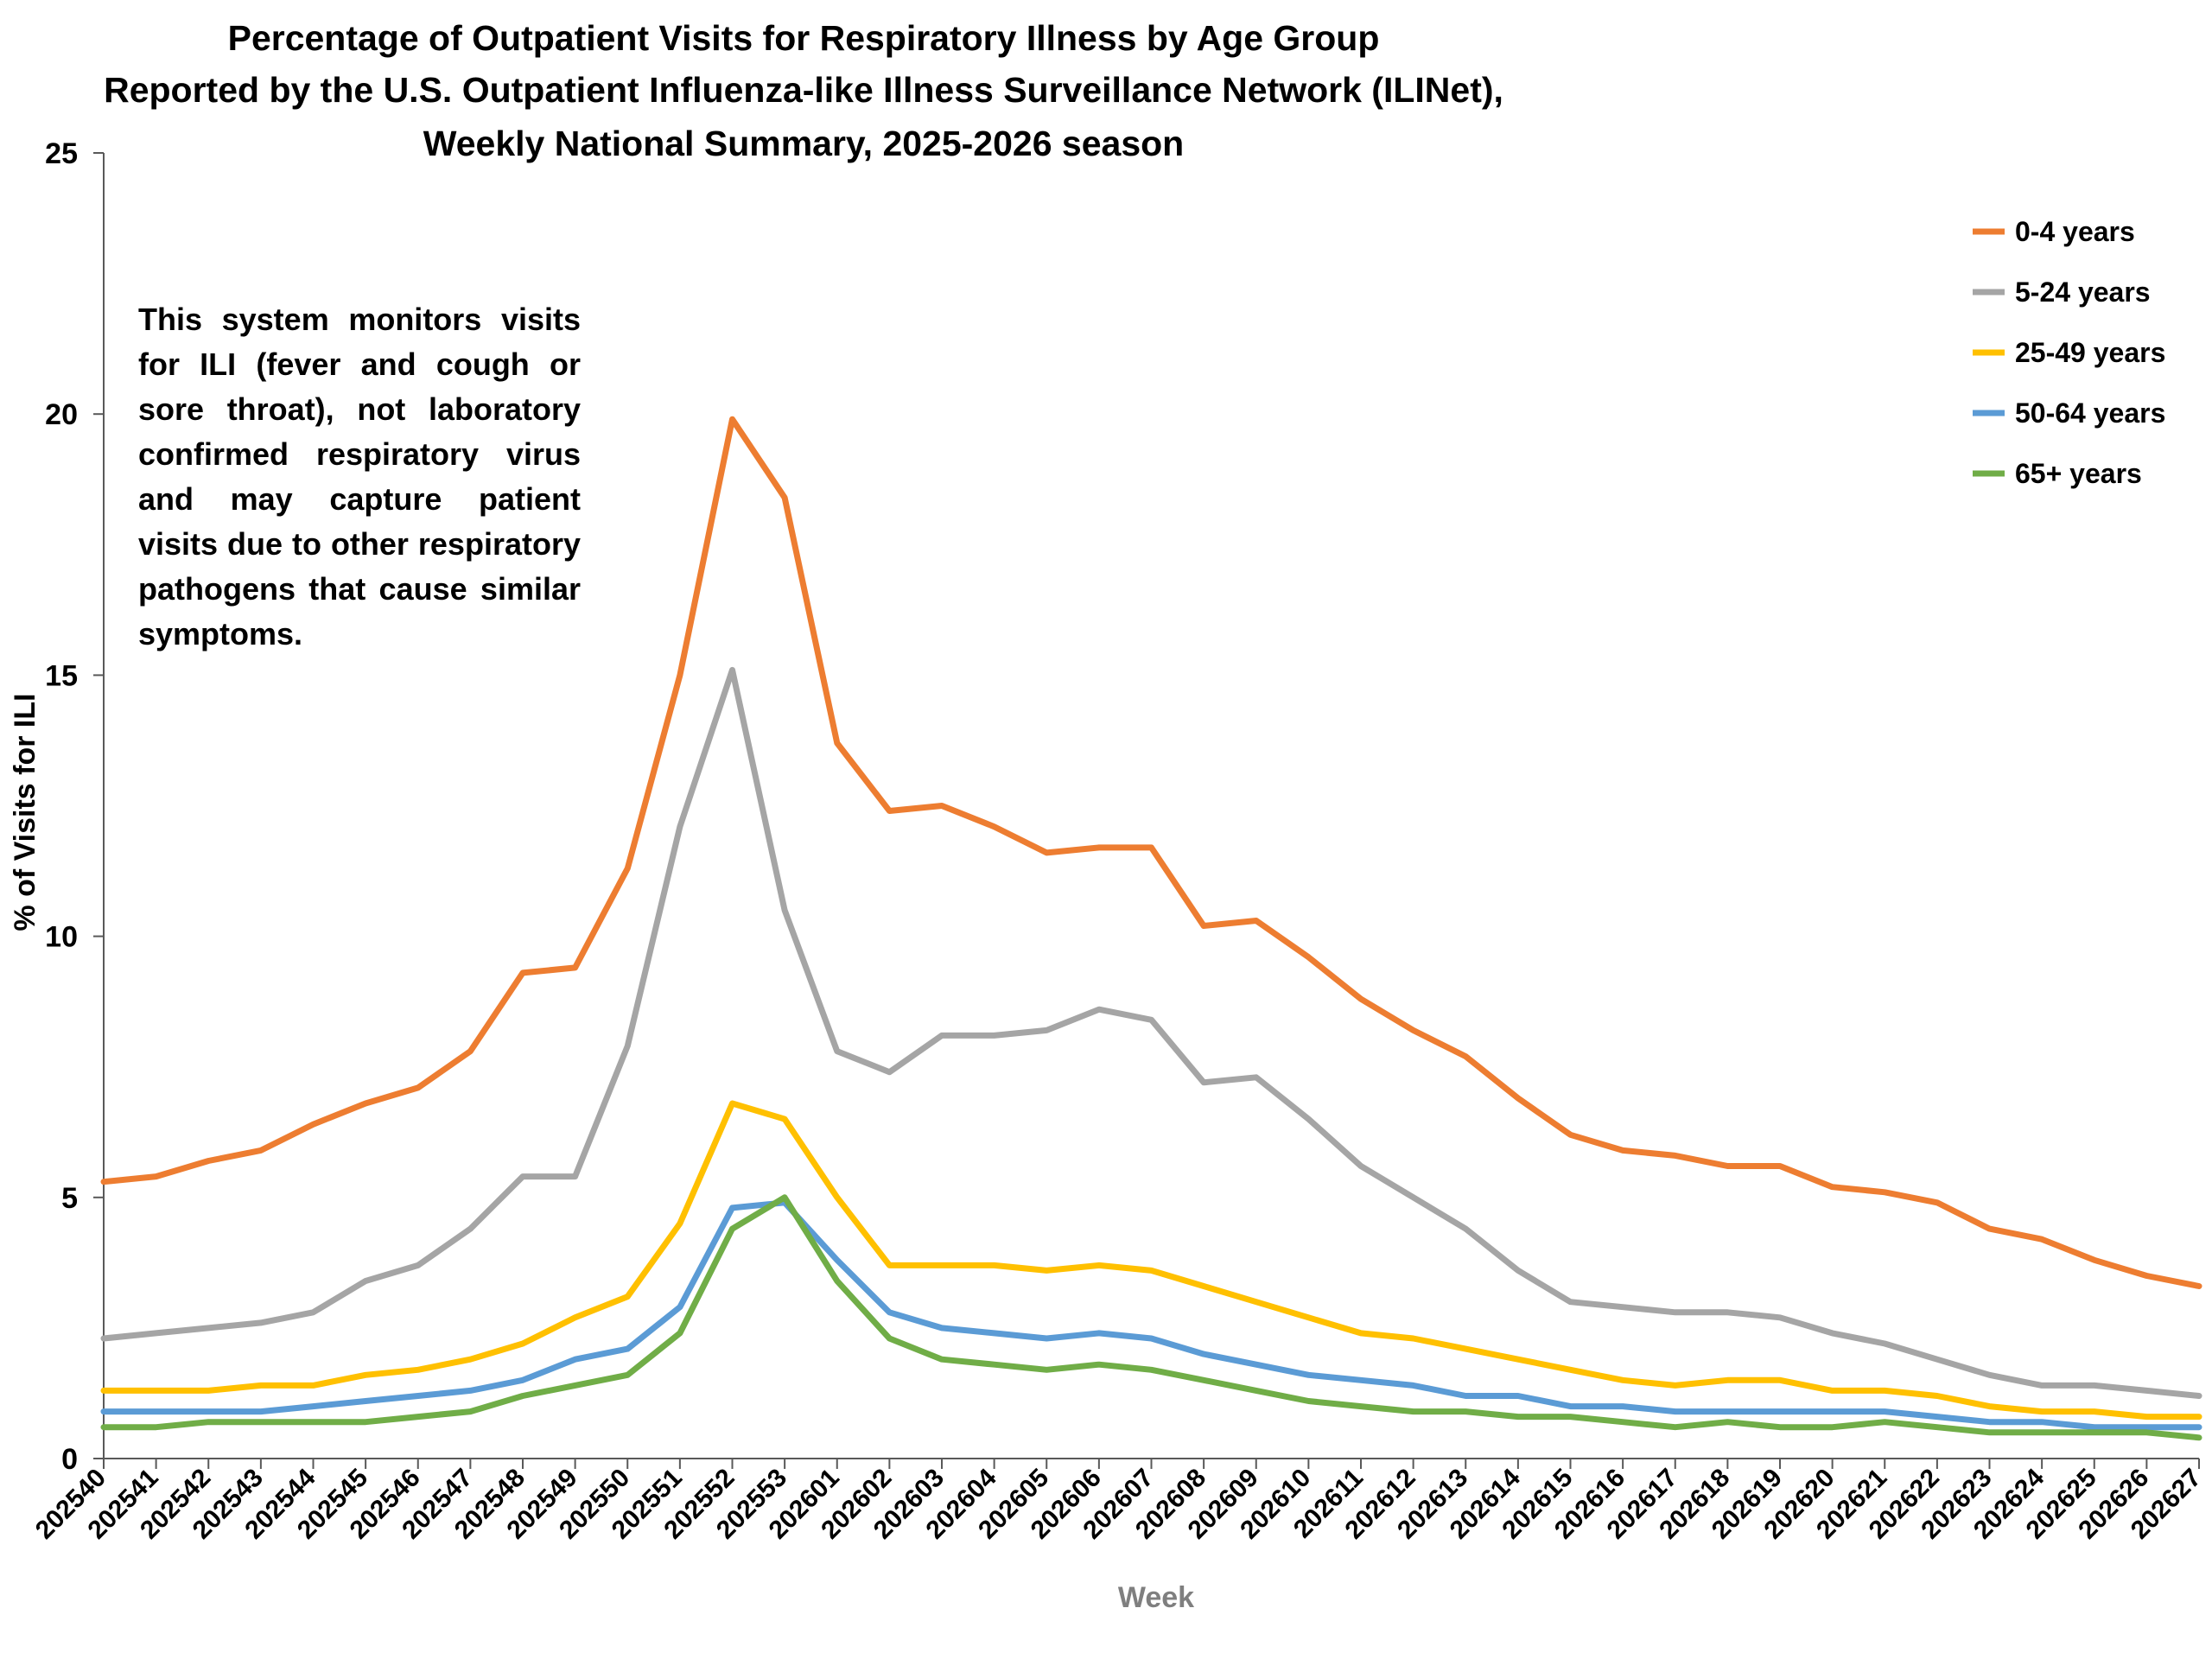  Describe the element at coordinates (1156, 1597) in the screenshot. I see `x-axis-label: Week` at that location.